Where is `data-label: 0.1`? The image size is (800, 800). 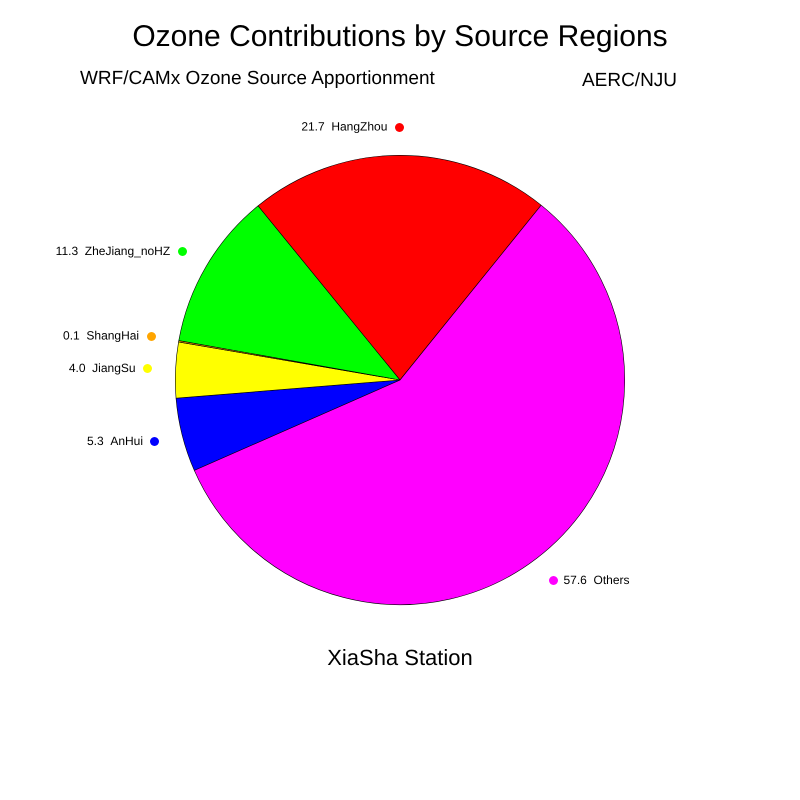 data-label: 0.1 is located at coordinates (71, 335).